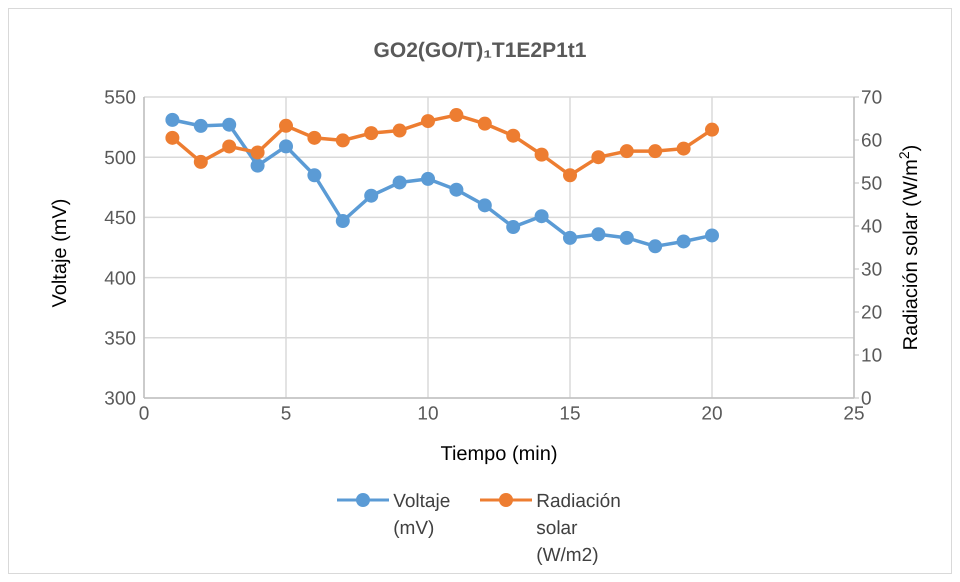 The height and width of the screenshot is (582, 960). I want to click on x-tick-label: 20, so click(712, 413).